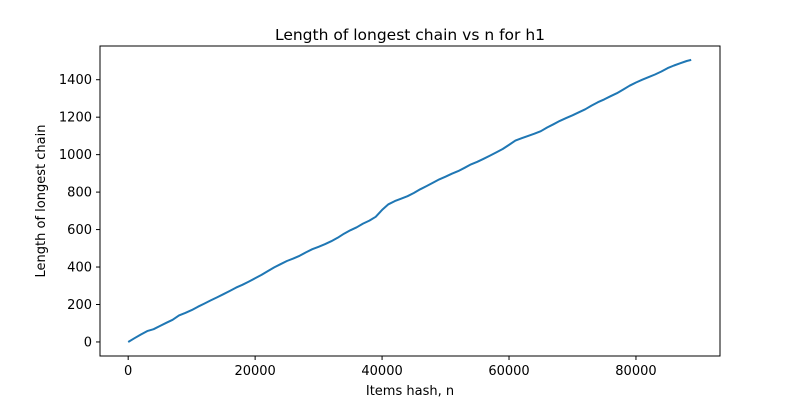 The image size is (800, 400). I want to click on y-tick-label: 200, so click(79, 305).